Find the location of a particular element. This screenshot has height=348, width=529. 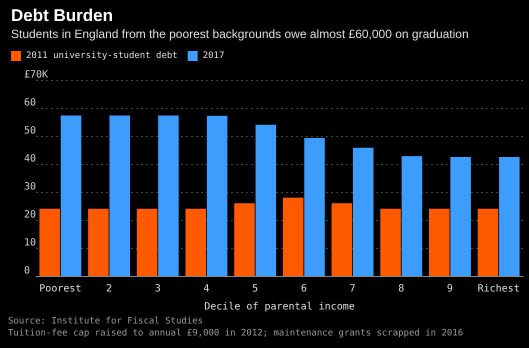

x-tick-label: 4 is located at coordinates (206, 289).